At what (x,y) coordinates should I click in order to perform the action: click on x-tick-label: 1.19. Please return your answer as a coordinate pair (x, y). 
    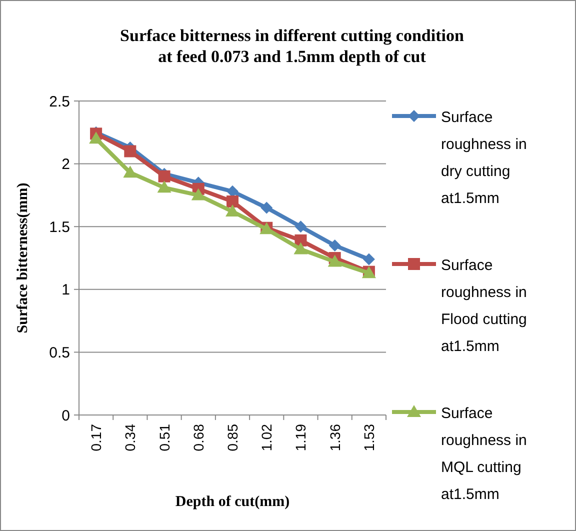
    Looking at the image, I should click on (300, 438).